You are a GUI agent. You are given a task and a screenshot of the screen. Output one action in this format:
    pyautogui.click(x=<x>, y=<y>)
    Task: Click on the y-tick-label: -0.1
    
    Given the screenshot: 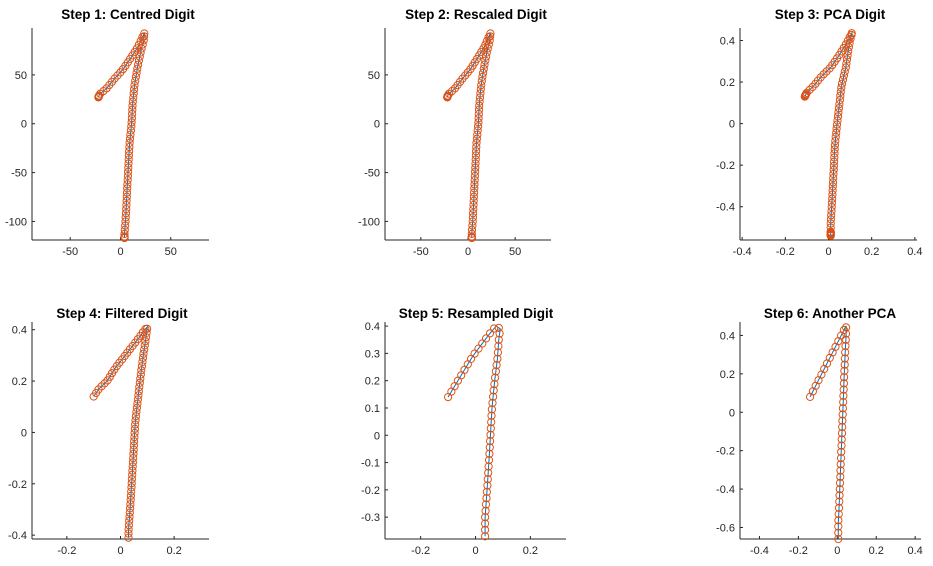 What is the action you would take?
    pyautogui.click(x=370, y=464)
    